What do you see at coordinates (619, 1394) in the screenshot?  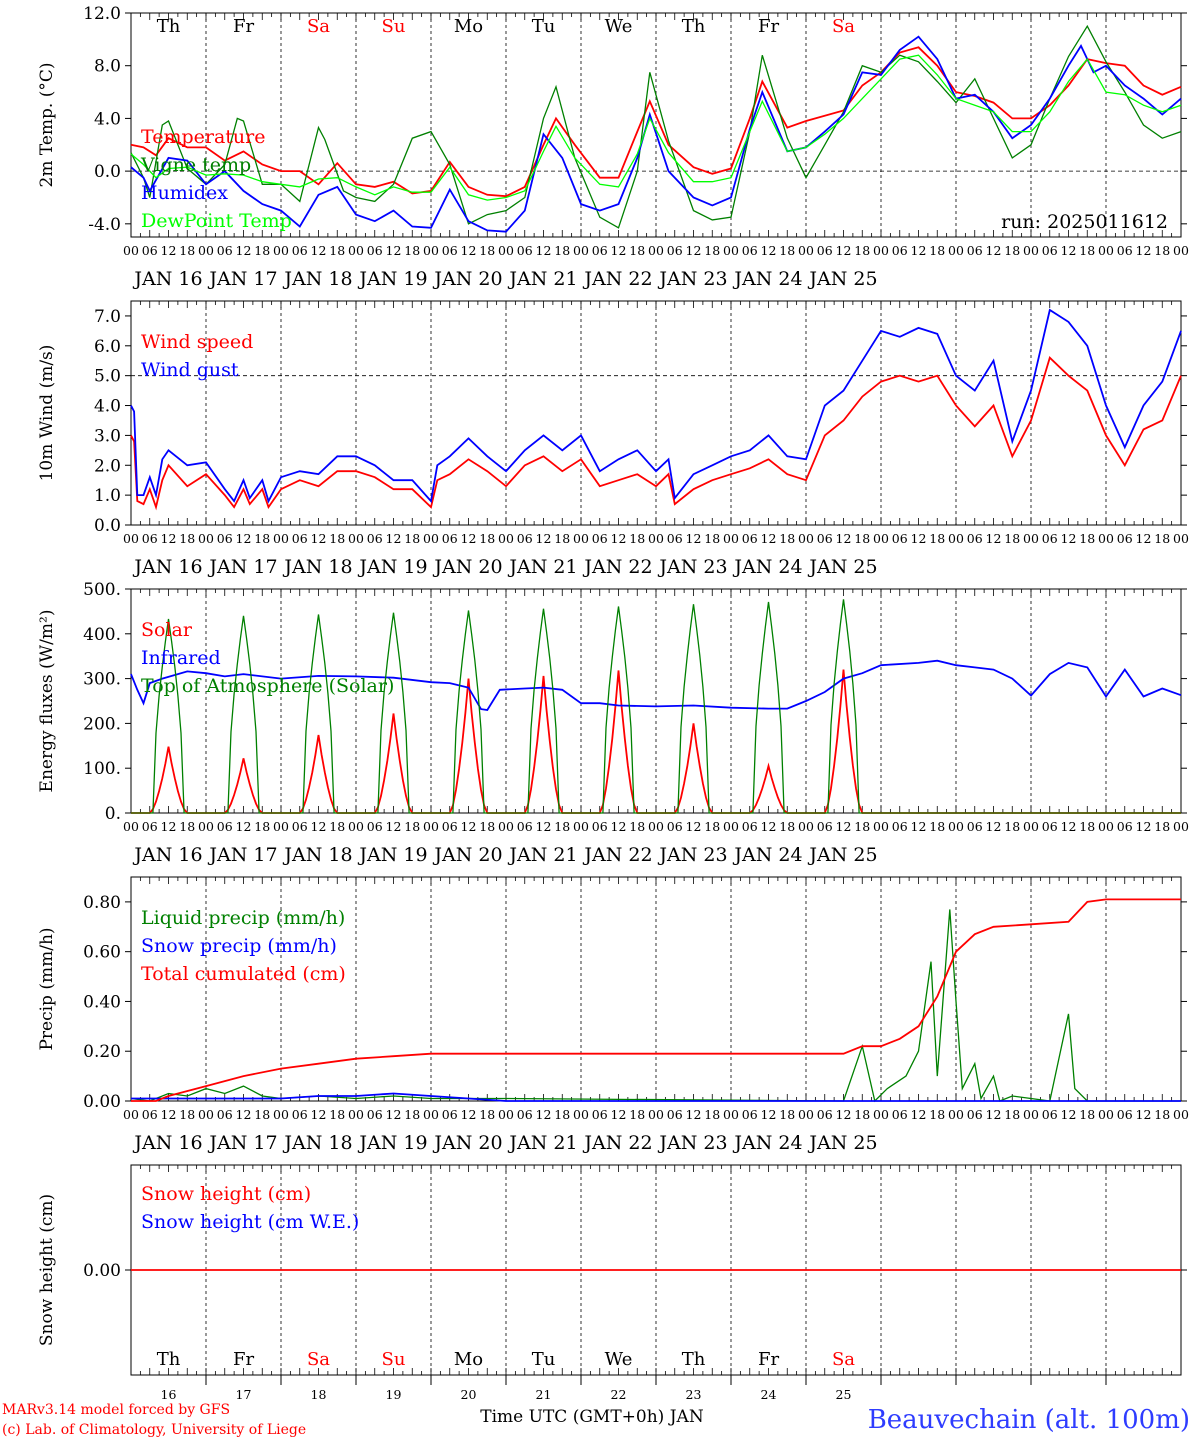 I see `day-number-label: 22` at bounding box center [619, 1394].